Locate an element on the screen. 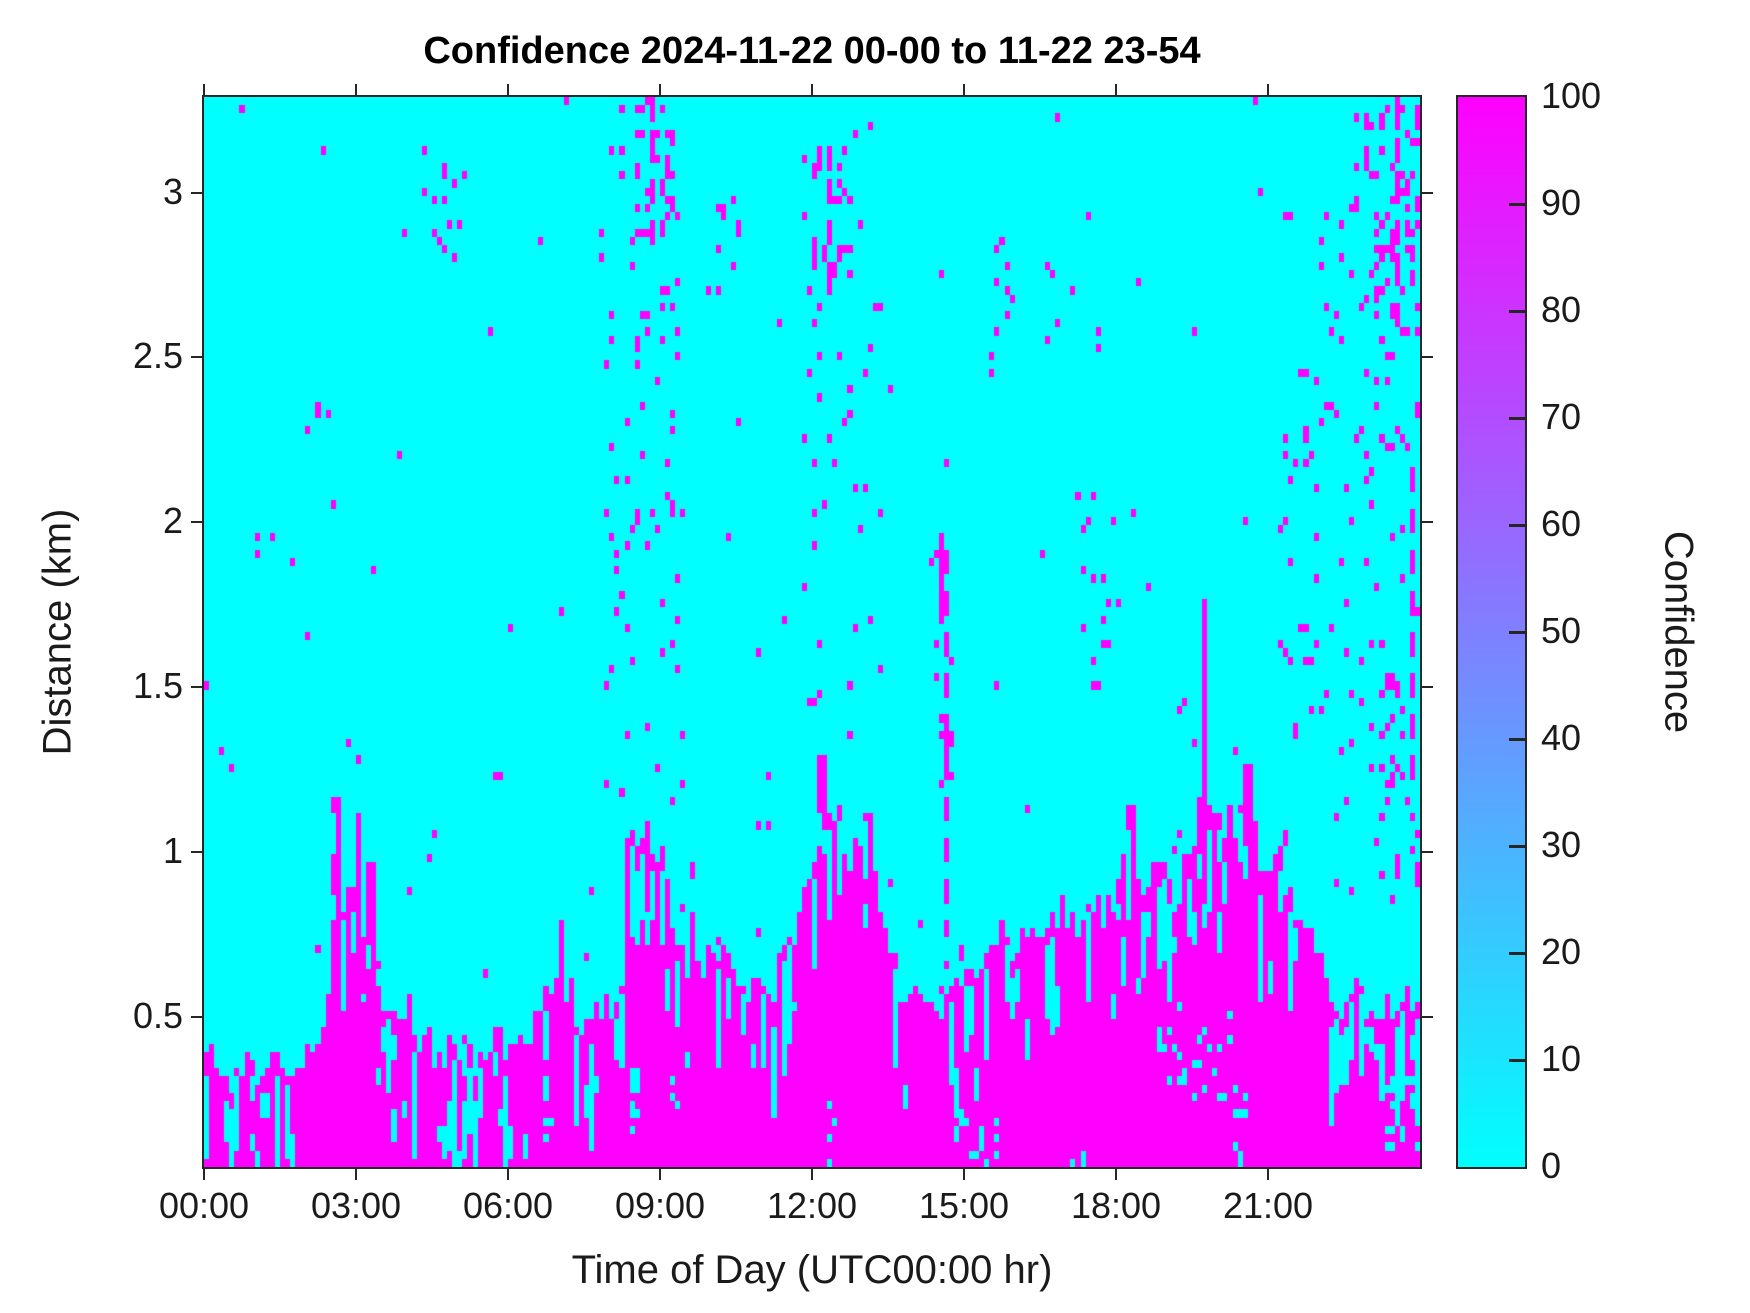 The image size is (1750, 1313). colorbar-tick-label: 100 is located at coordinates (1571, 95).